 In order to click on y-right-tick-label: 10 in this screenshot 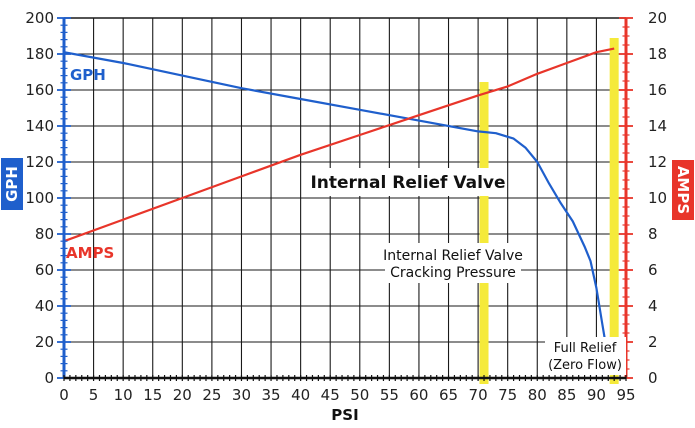, I will do `click(657, 198)`.